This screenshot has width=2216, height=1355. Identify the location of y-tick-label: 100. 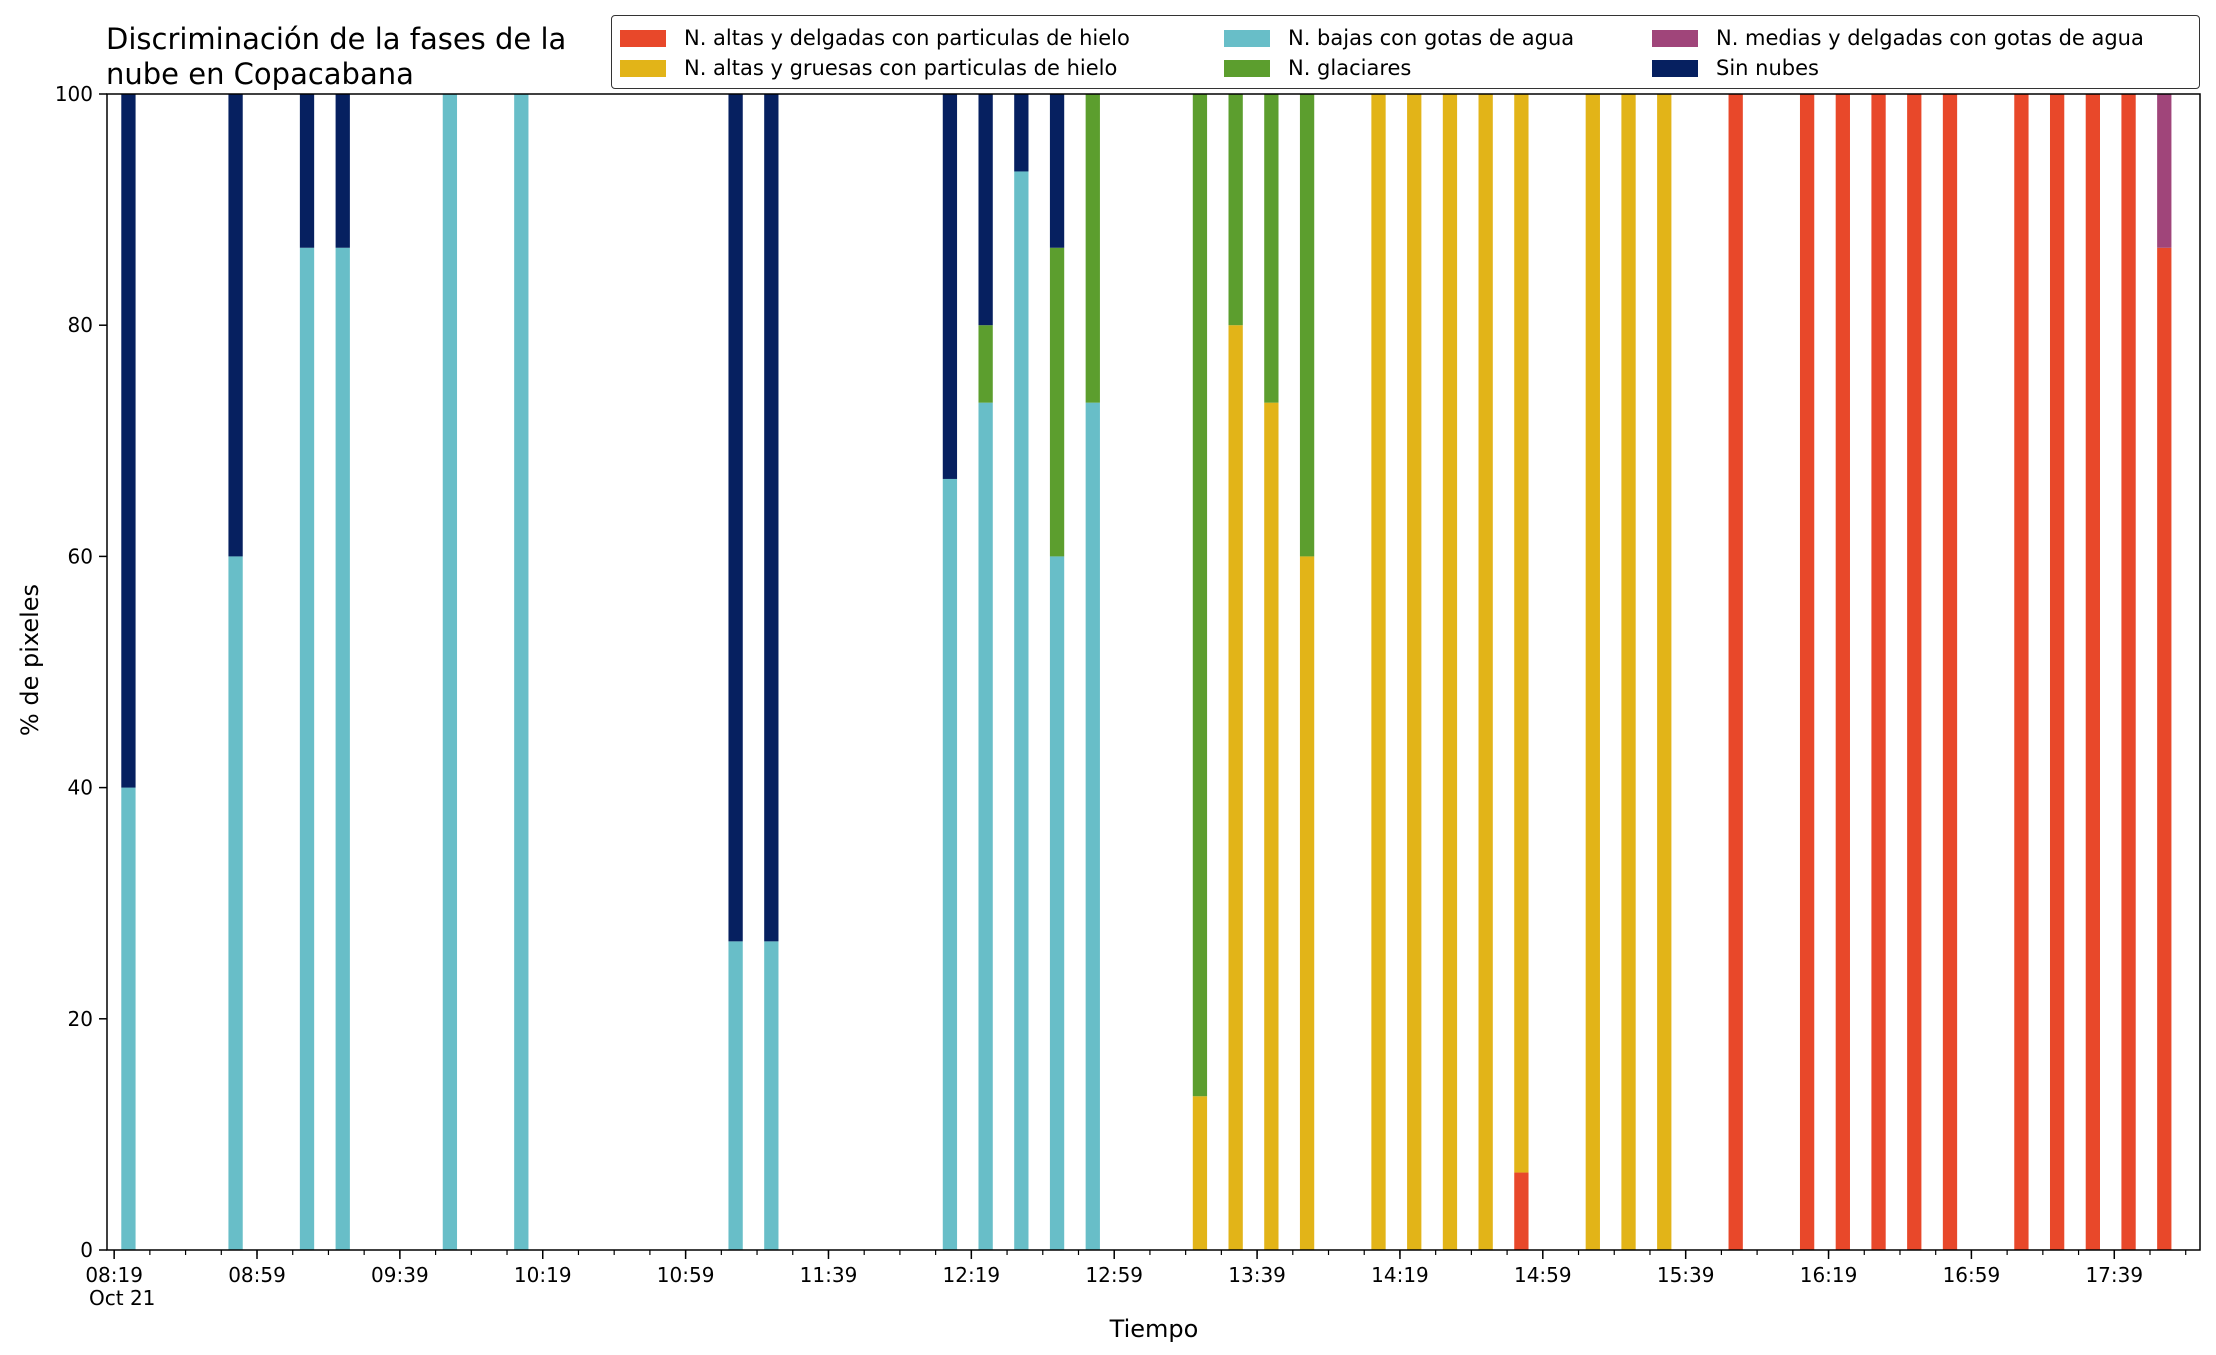
(74, 94).